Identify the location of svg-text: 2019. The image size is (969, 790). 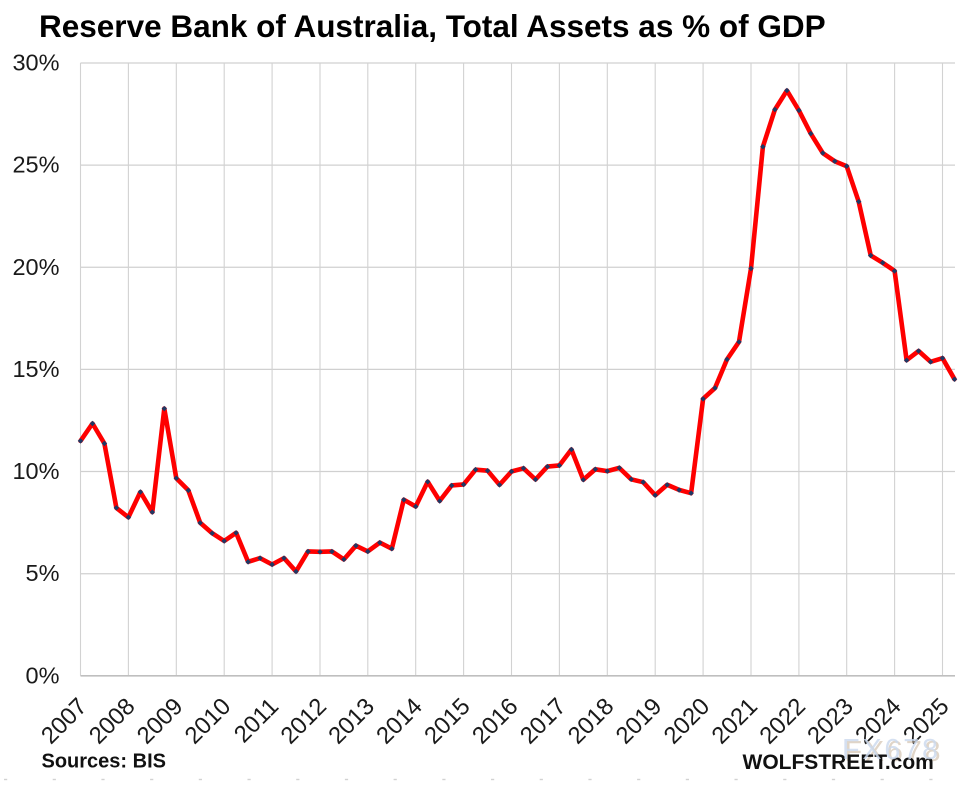
(639, 721).